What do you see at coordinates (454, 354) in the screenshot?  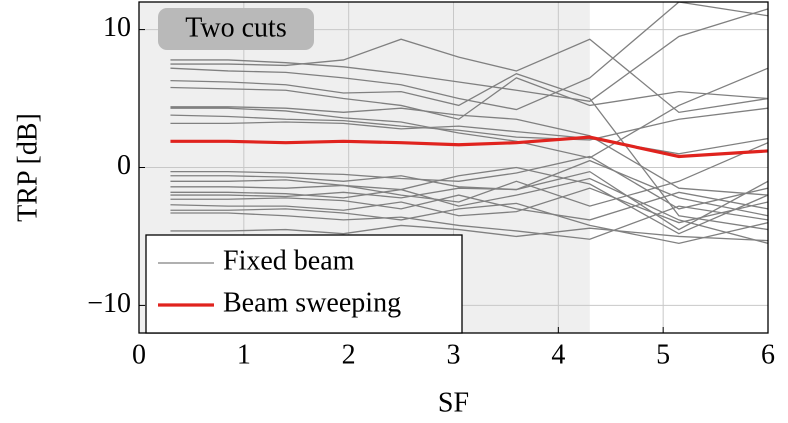 I see `x-tick-label: 3` at bounding box center [454, 354].